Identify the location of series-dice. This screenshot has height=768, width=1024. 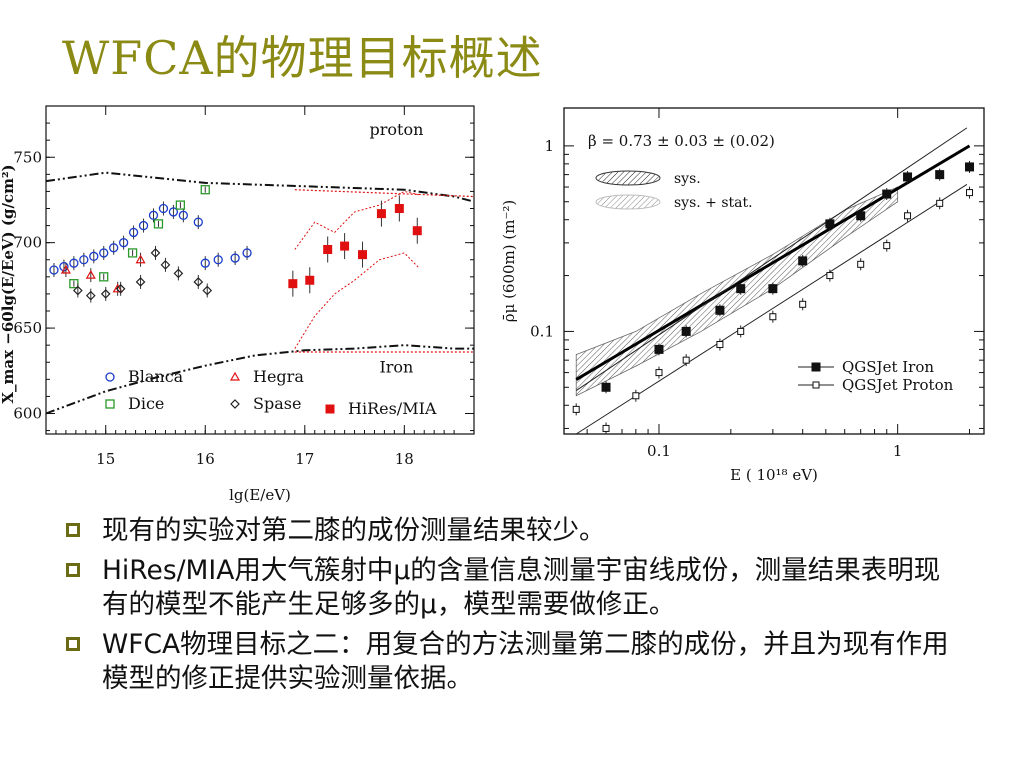
(139, 237).